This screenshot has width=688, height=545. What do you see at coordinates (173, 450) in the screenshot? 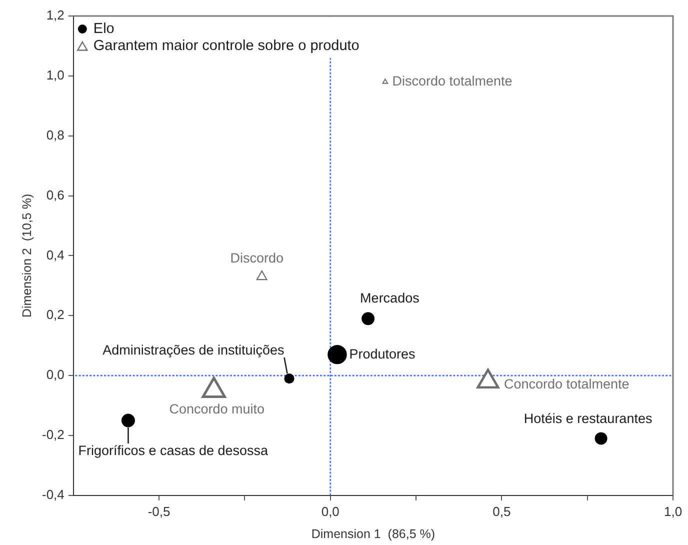
I see `annotation: Frigoríficos e casas de desossa` at bounding box center [173, 450].